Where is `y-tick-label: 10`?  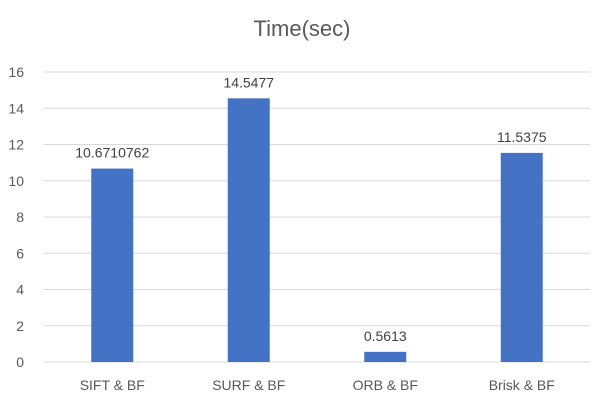 y-tick-label: 10 is located at coordinates (16, 181).